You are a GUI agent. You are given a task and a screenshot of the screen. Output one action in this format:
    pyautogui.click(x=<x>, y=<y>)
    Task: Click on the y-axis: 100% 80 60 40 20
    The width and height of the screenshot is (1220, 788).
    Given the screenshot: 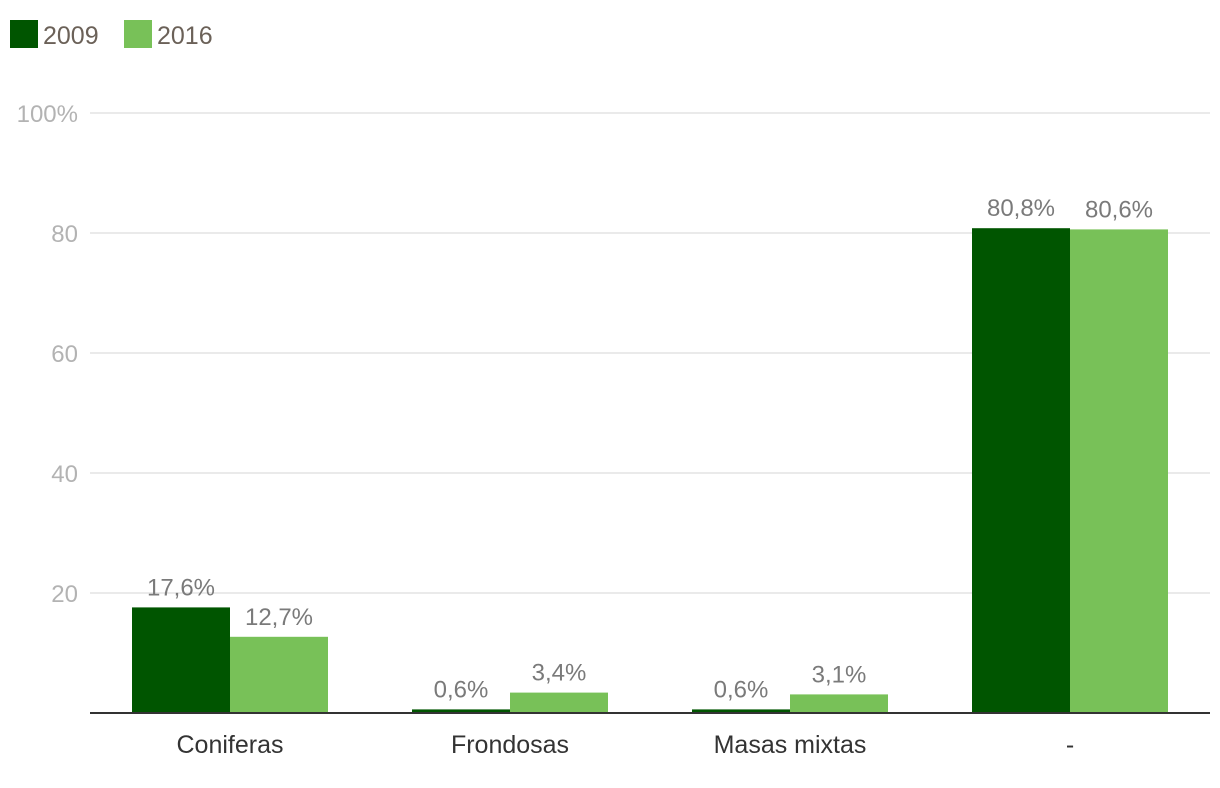 What is the action you would take?
    pyautogui.click(x=47, y=354)
    